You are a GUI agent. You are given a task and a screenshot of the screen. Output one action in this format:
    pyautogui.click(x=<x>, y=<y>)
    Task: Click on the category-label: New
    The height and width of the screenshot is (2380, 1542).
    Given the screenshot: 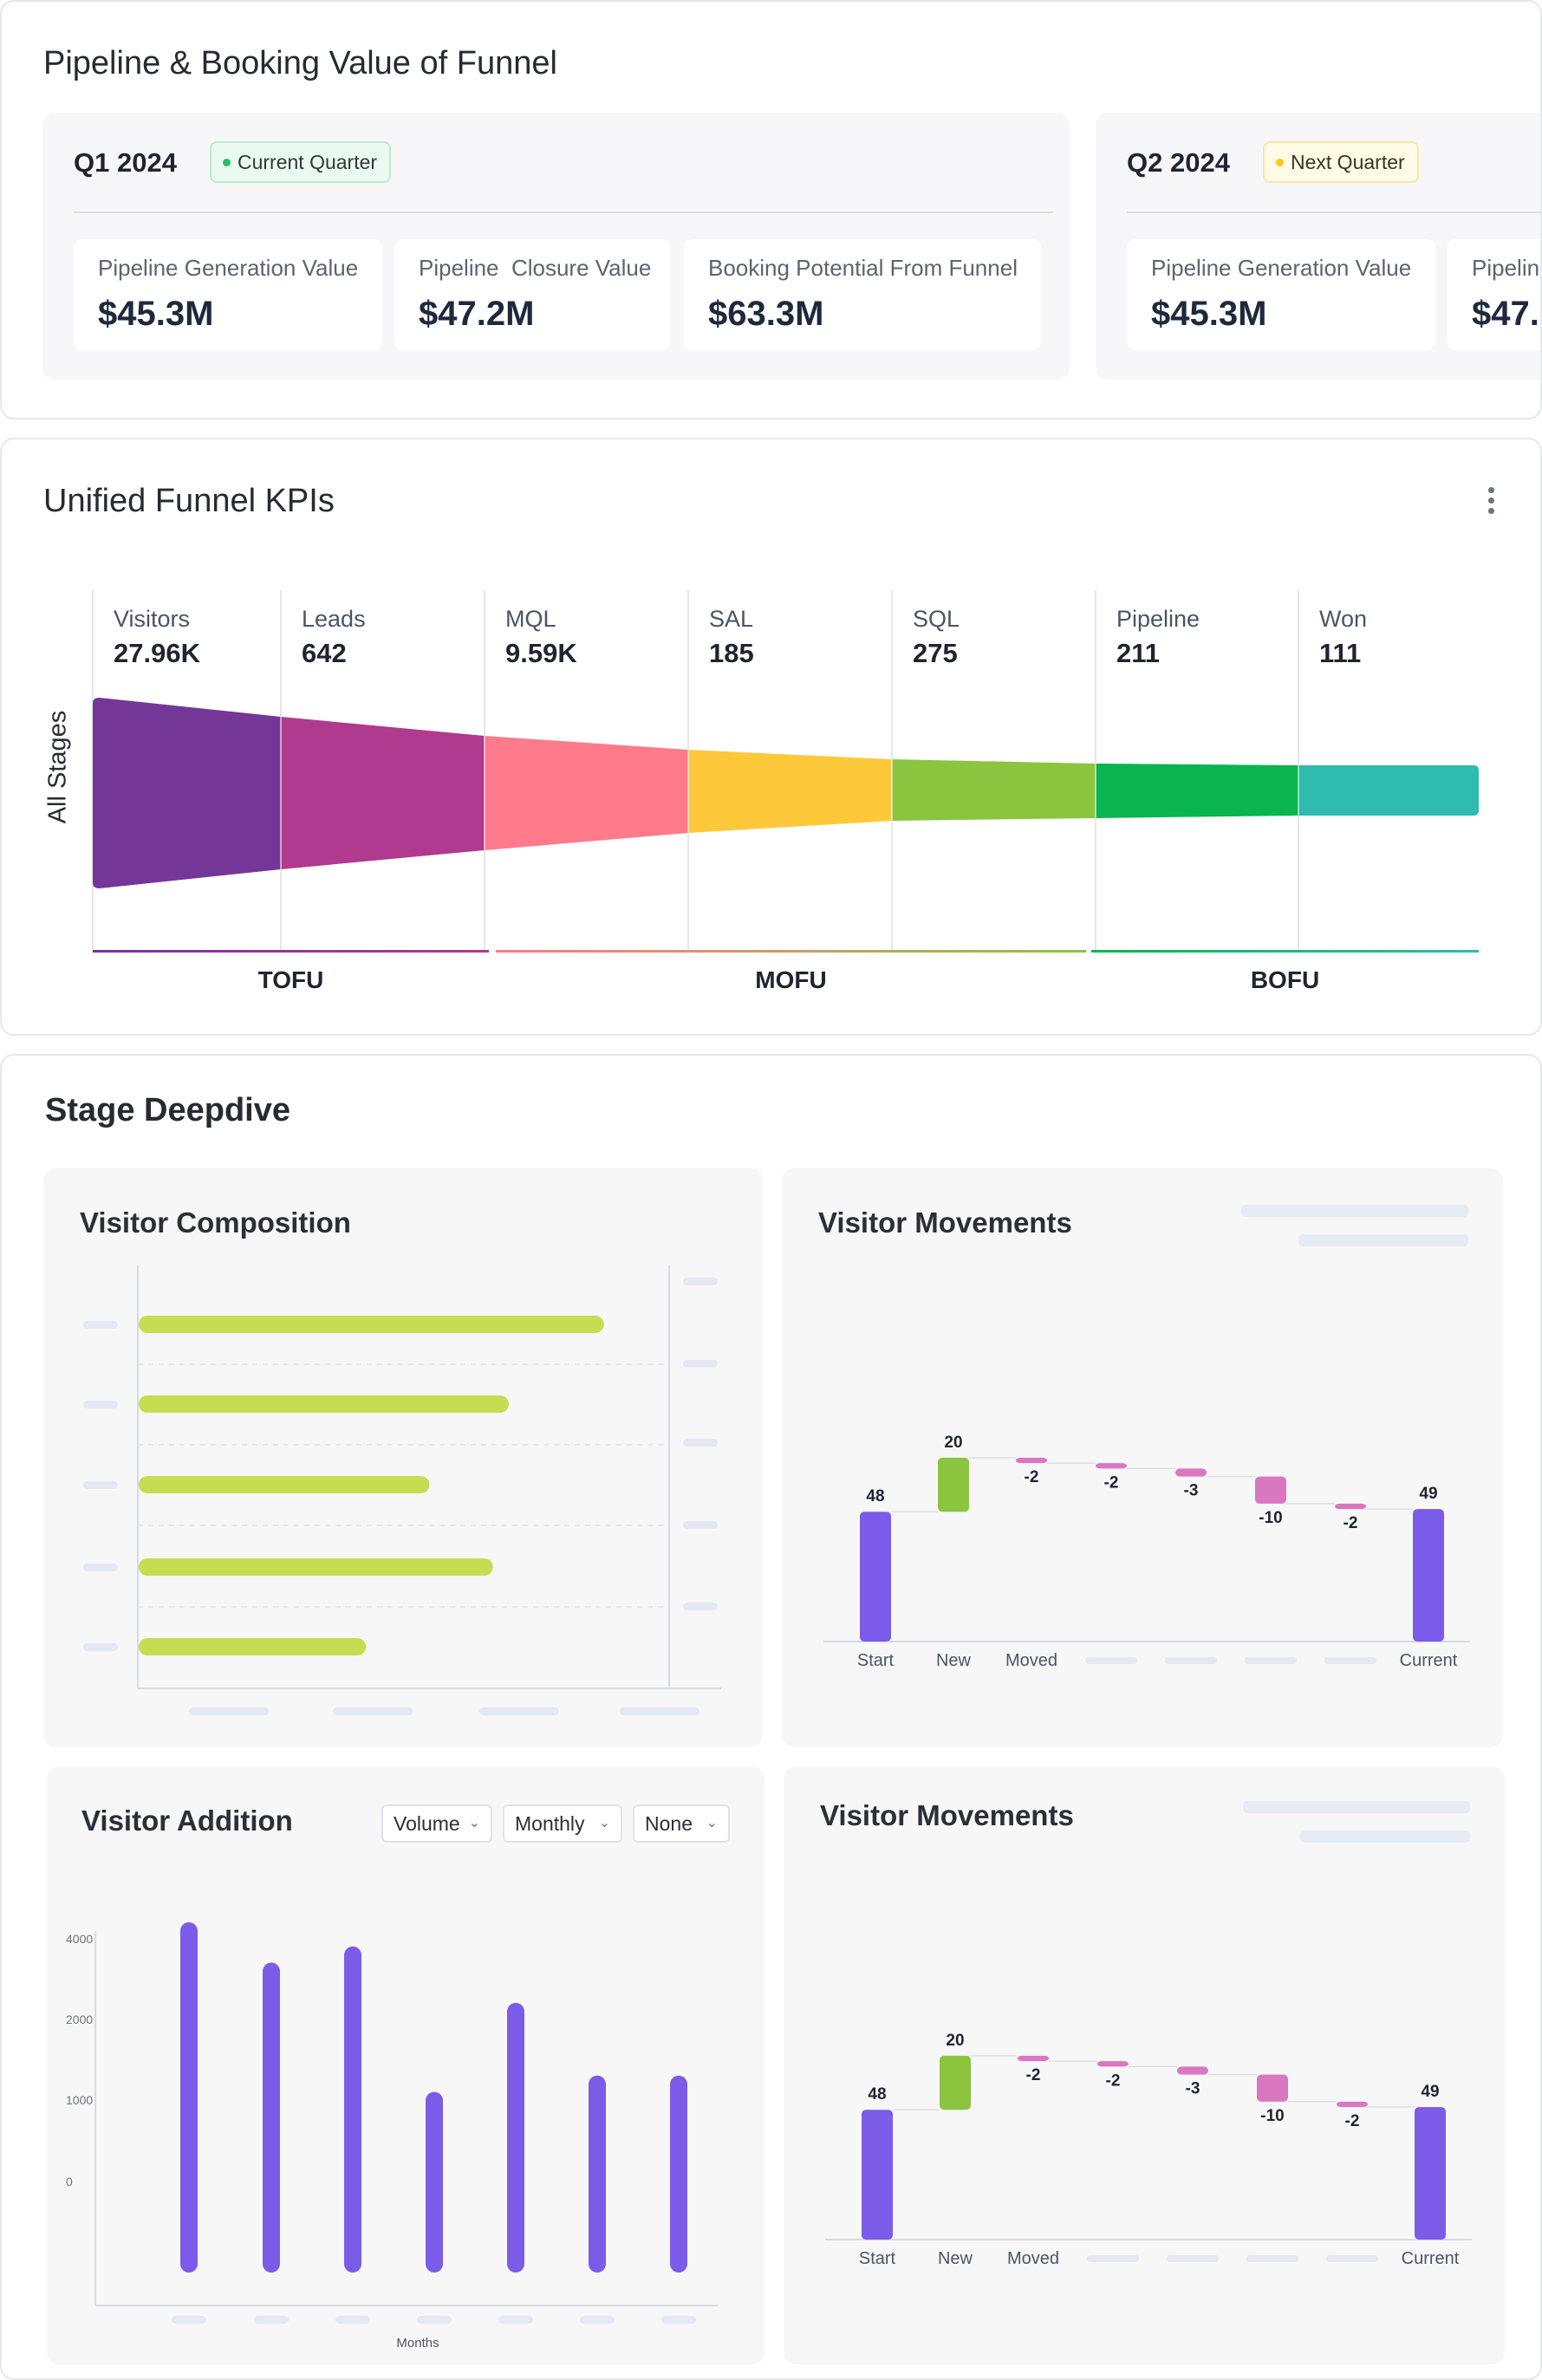 What is the action you would take?
    pyautogui.click(x=954, y=1660)
    